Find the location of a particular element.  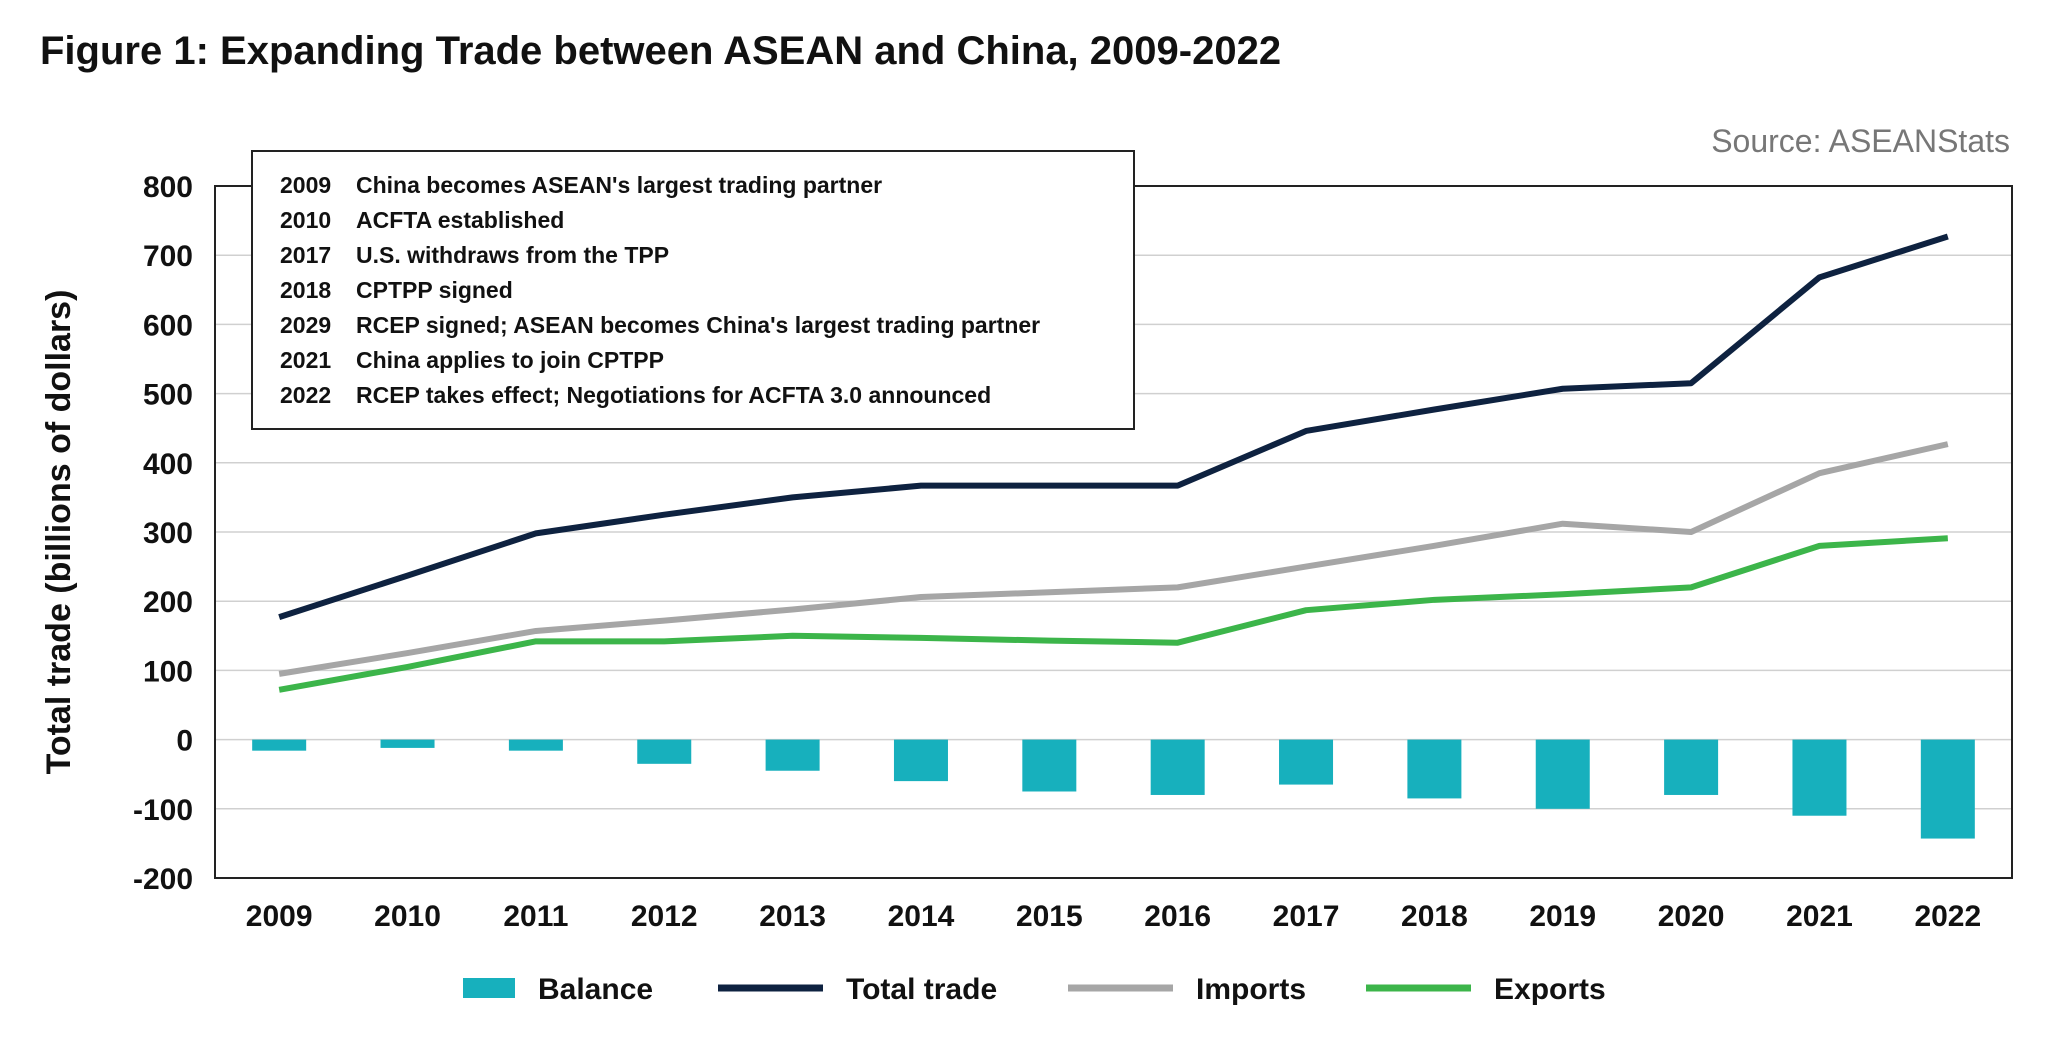

y-tick-label: -100 is located at coordinates (163, 810).